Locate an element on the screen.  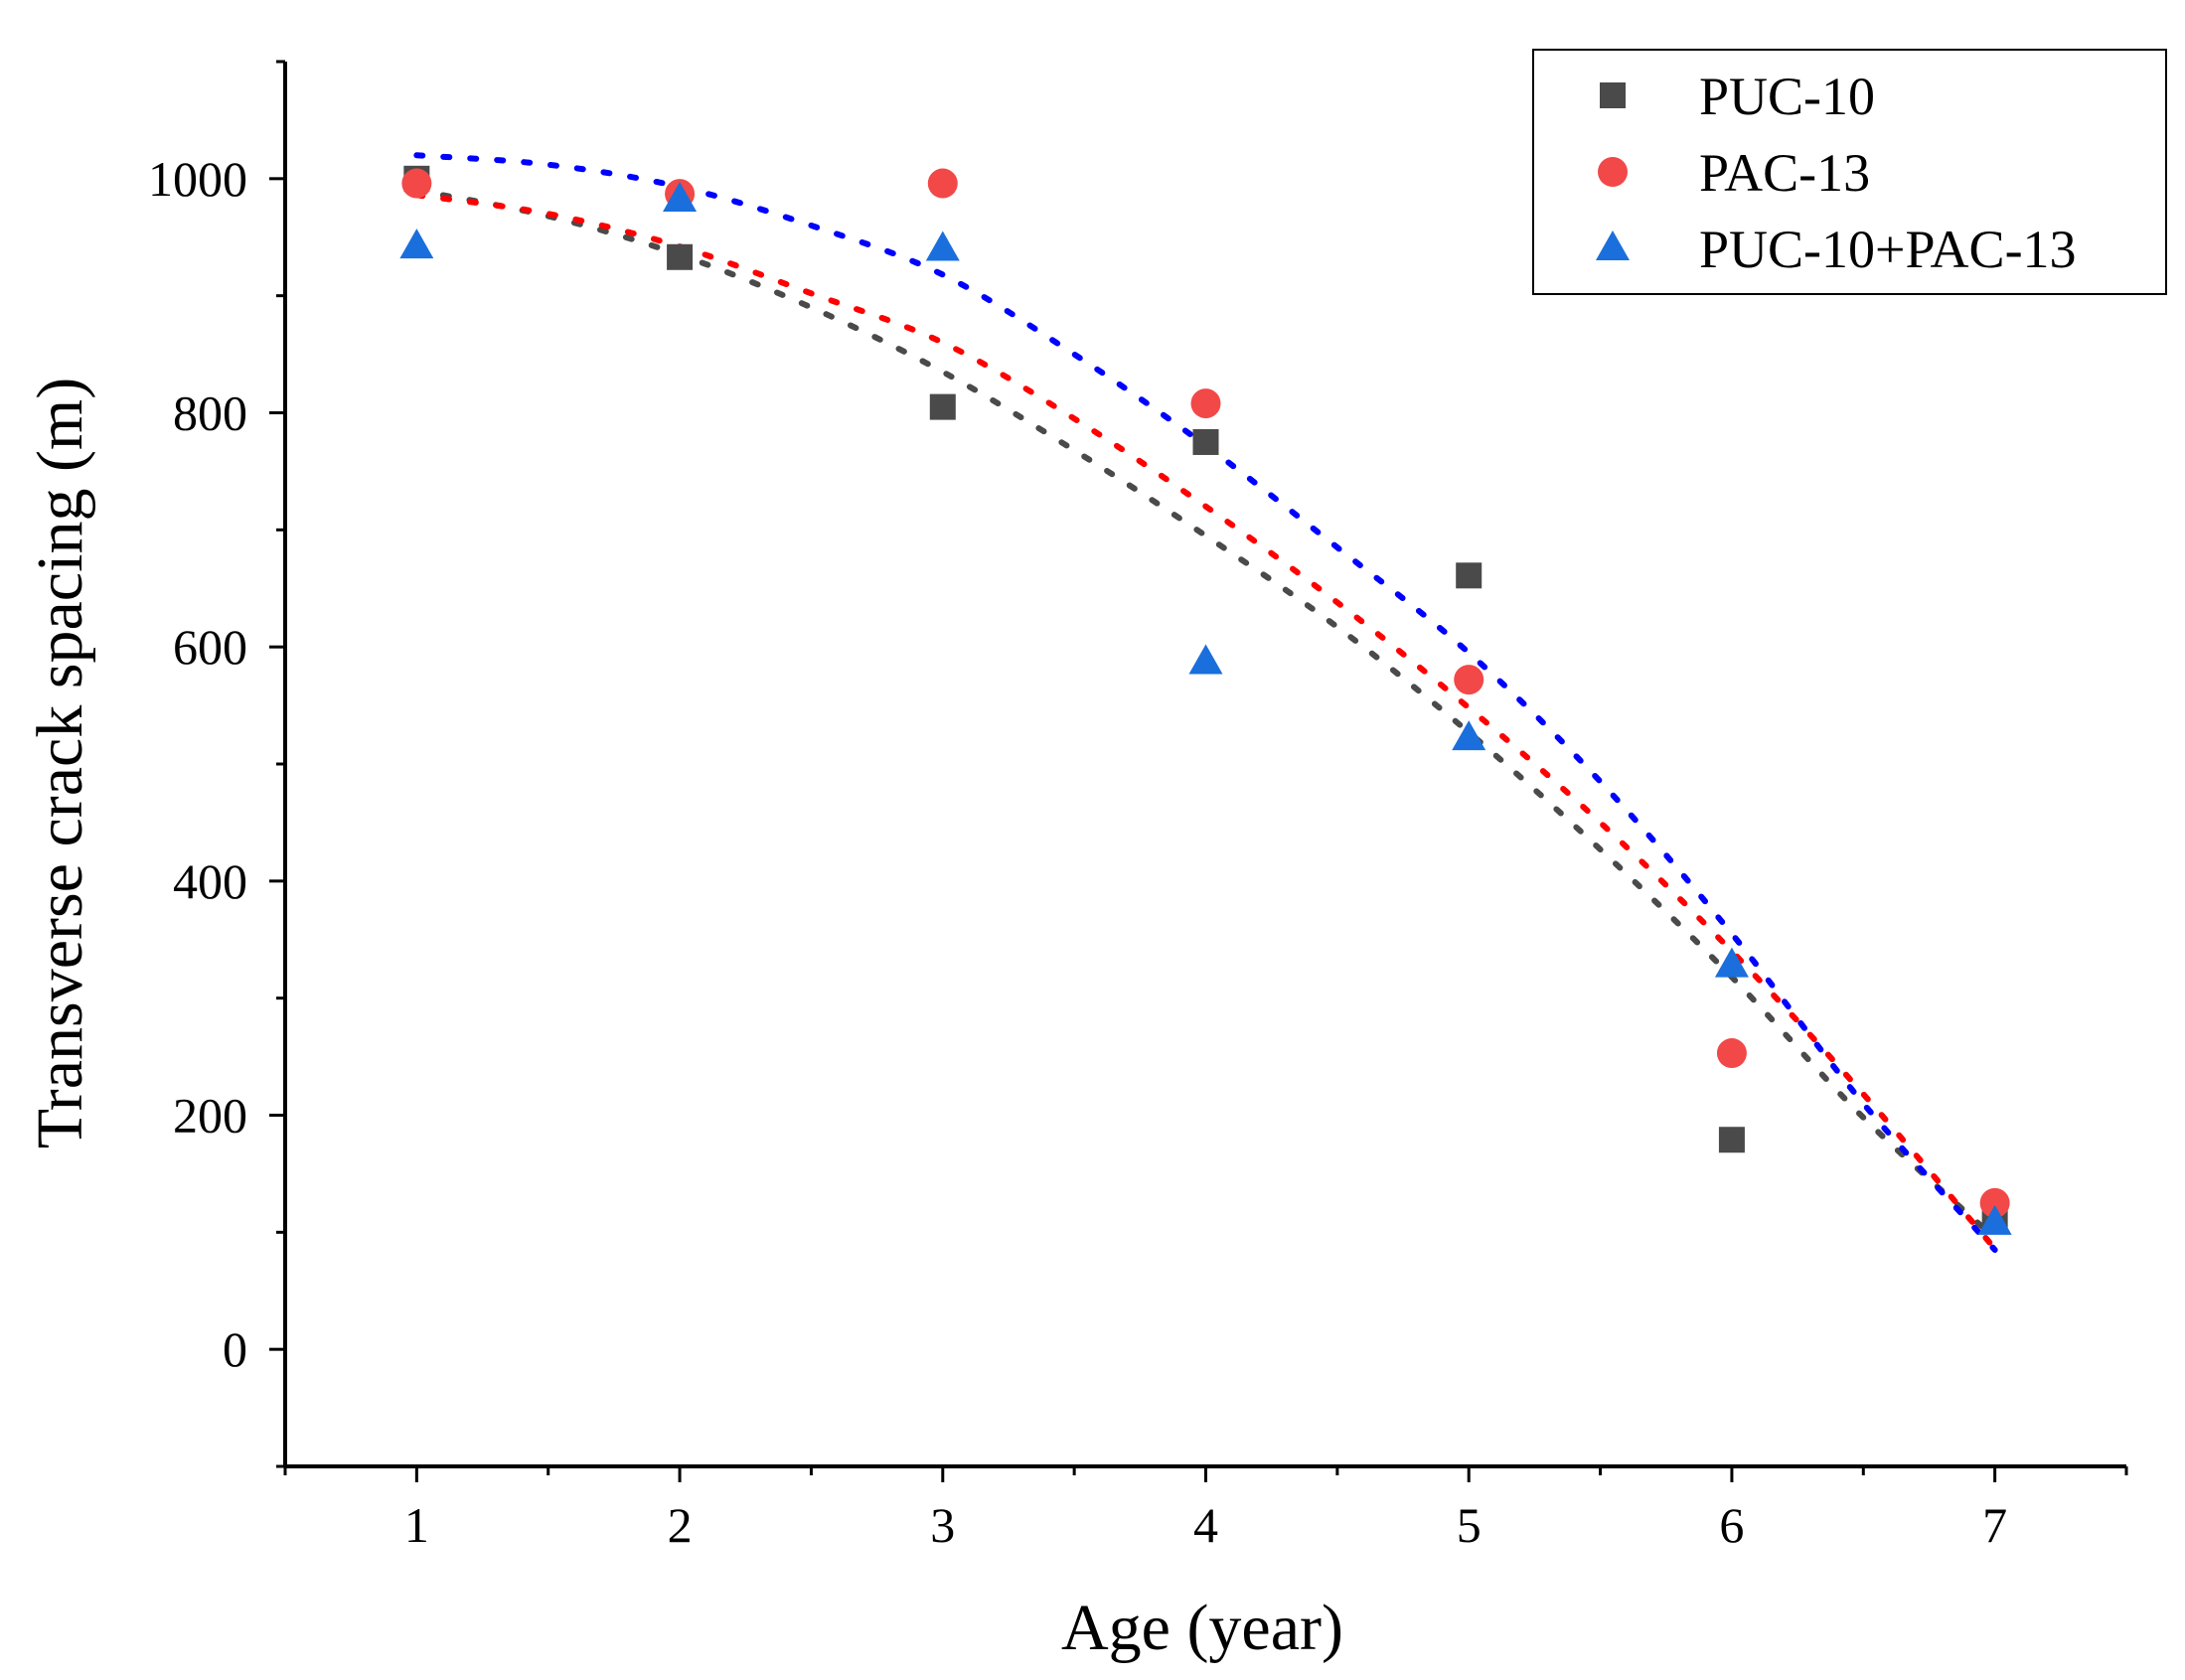
y-tick-label: 1000 is located at coordinates (197, 179).